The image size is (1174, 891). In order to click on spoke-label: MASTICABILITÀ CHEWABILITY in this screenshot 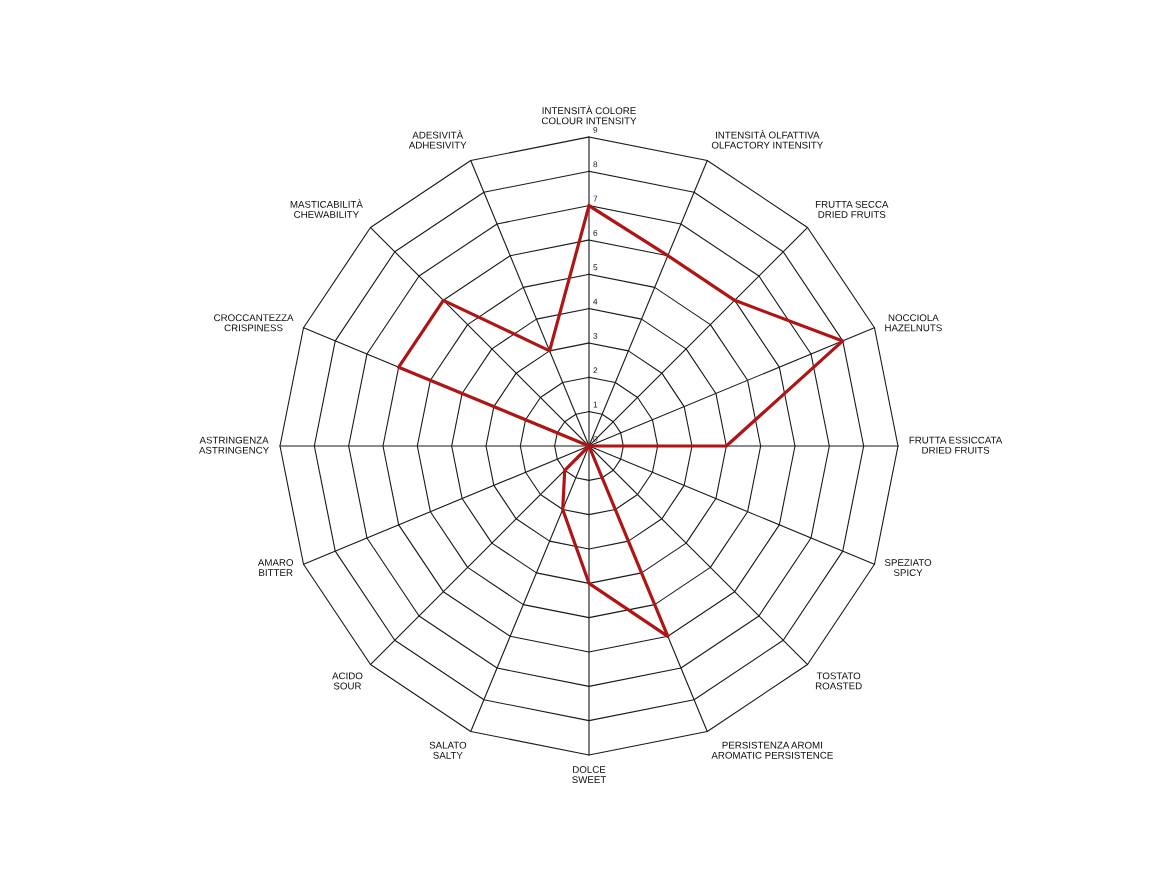, I will do `click(326, 208)`.